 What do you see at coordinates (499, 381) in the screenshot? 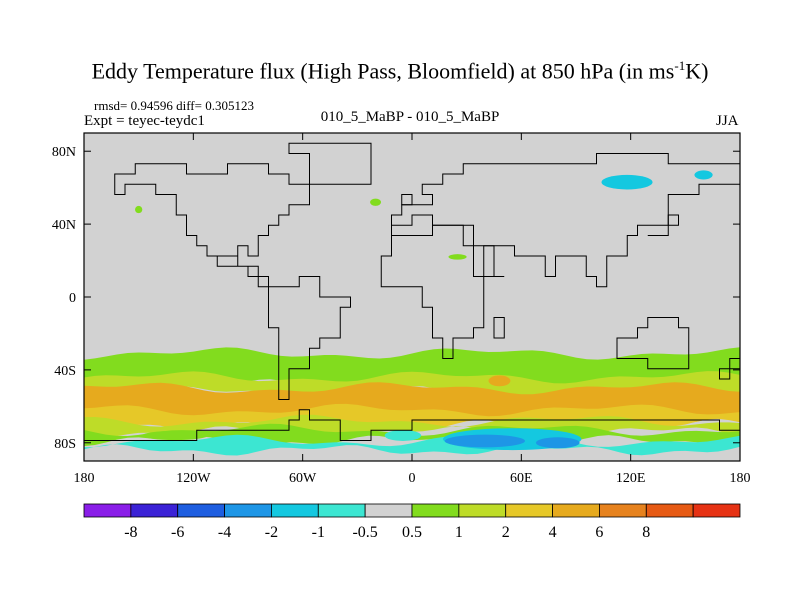
I see `orange-positive-indian-ocean` at bounding box center [499, 381].